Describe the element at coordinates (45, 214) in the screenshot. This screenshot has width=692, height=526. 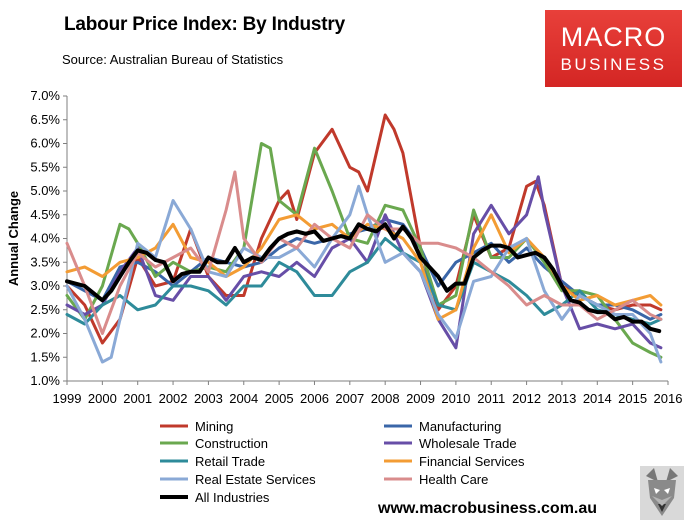
I see `y-tick-label: 4.5%` at that location.